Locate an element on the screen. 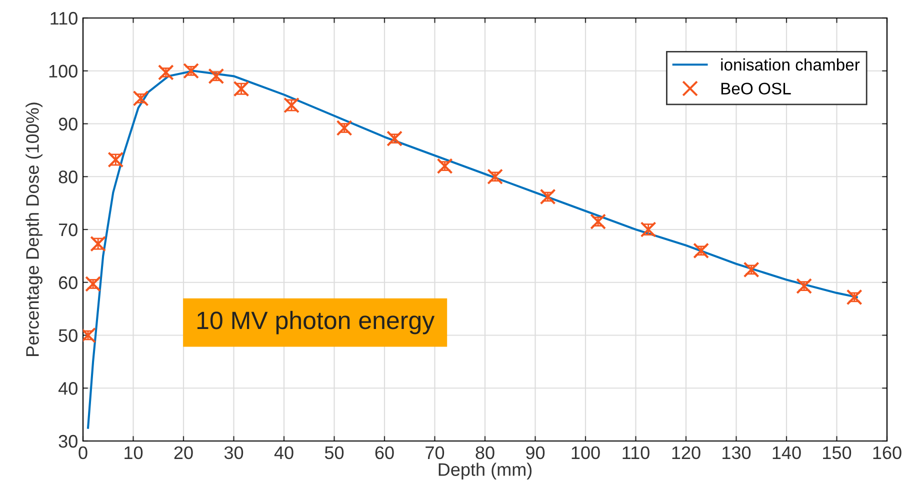 This screenshot has height=492, width=908. y-tick-label: 100 is located at coordinates (63, 71).